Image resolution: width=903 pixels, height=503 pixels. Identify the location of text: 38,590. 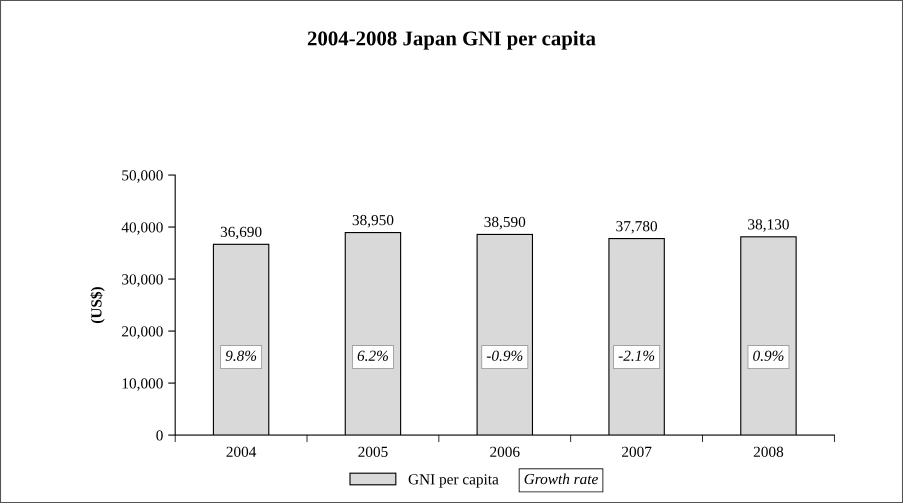
(505, 223).